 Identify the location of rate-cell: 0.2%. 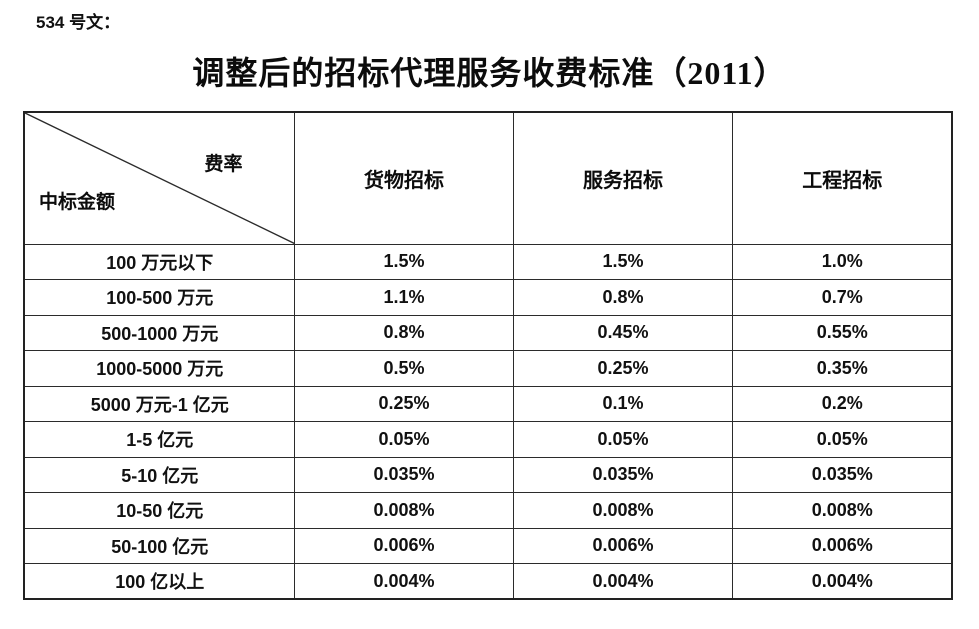
(842, 403).